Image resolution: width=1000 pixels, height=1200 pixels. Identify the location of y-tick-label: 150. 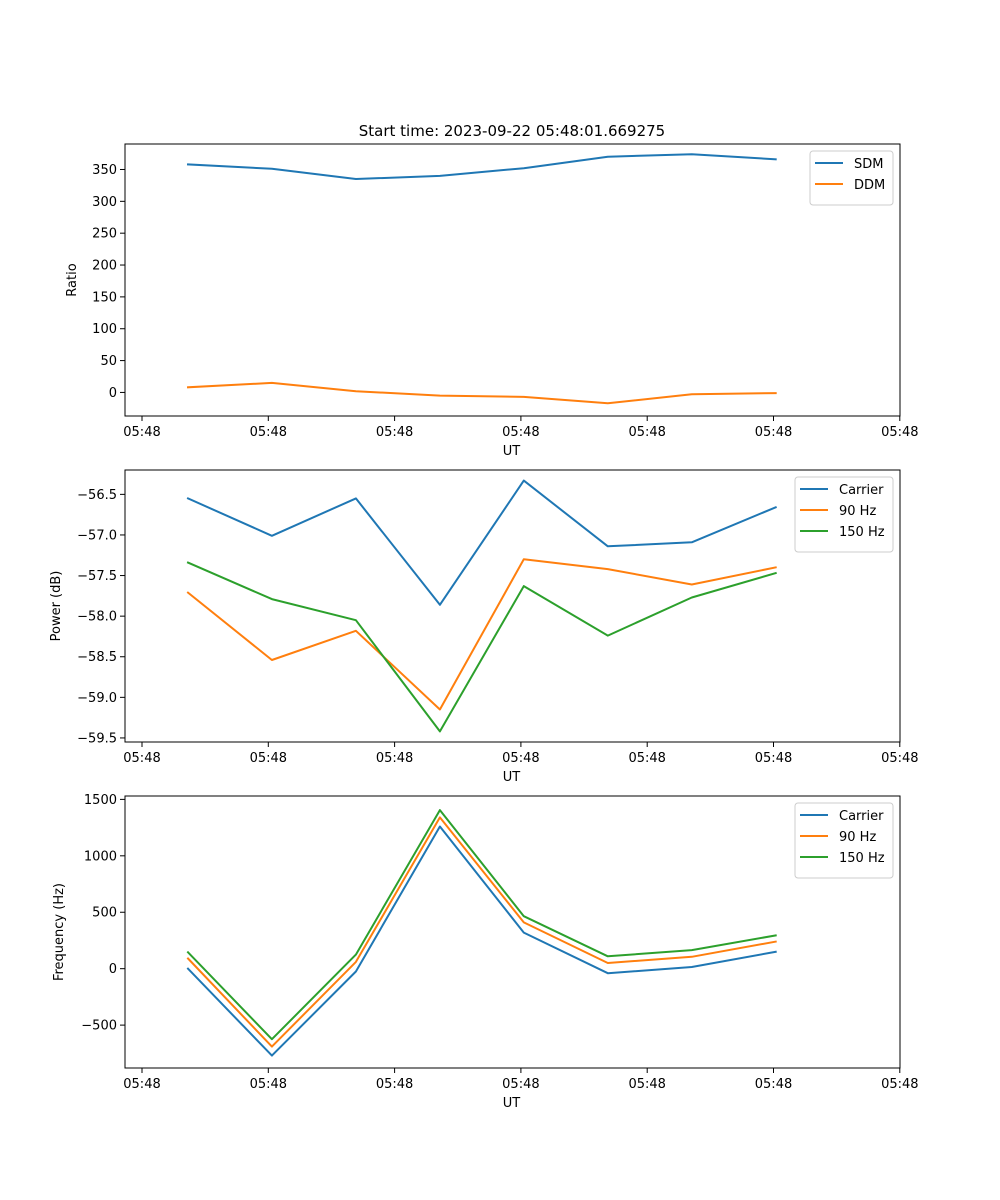
(104, 297).